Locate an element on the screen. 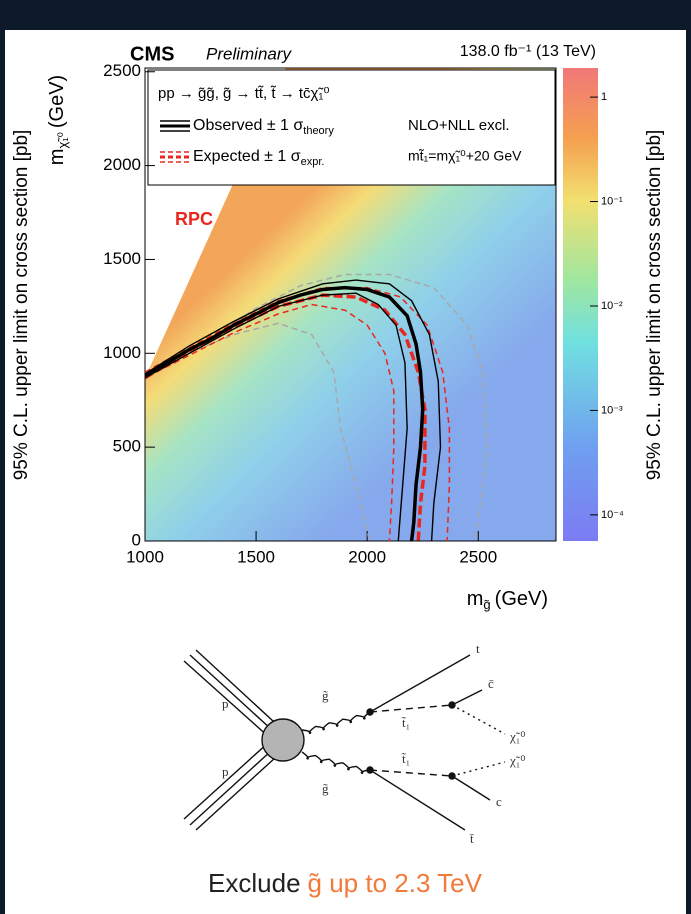  legend-name: Observed ± 1 σ is located at coordinates (248, 125).